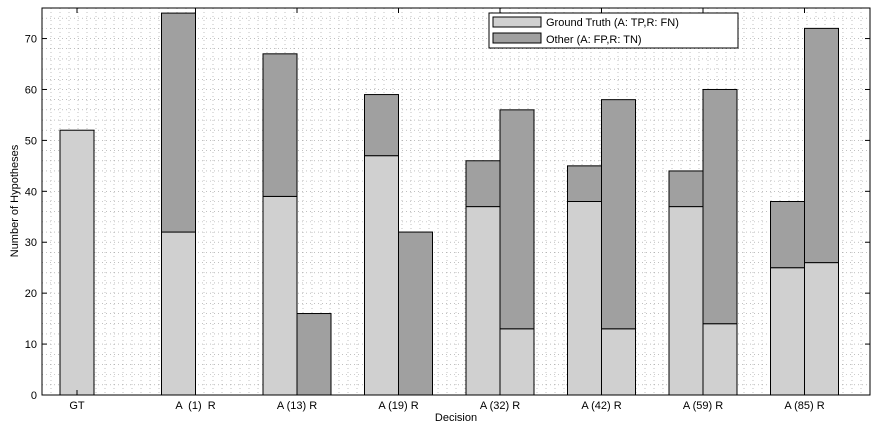 The width and height of the screenshot is (878, 425). What do you see at coordinates (31, 40) in the screenshot?
I see `y-tick-label: 70` at bounding box center [31, 40].